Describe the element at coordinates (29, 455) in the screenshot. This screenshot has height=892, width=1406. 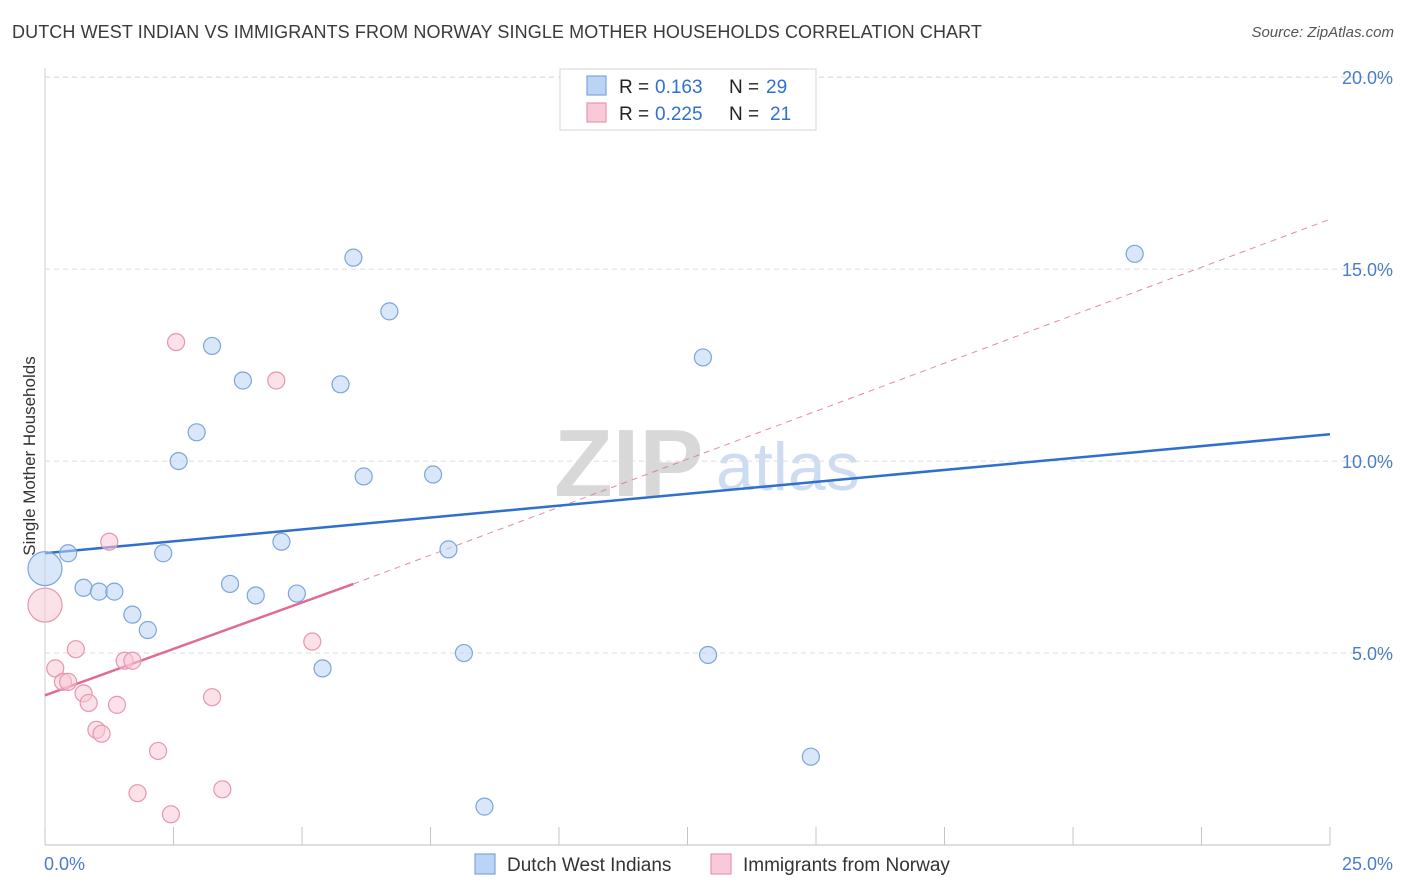
I see `y-axis-title: Single Mother Households` at that location.